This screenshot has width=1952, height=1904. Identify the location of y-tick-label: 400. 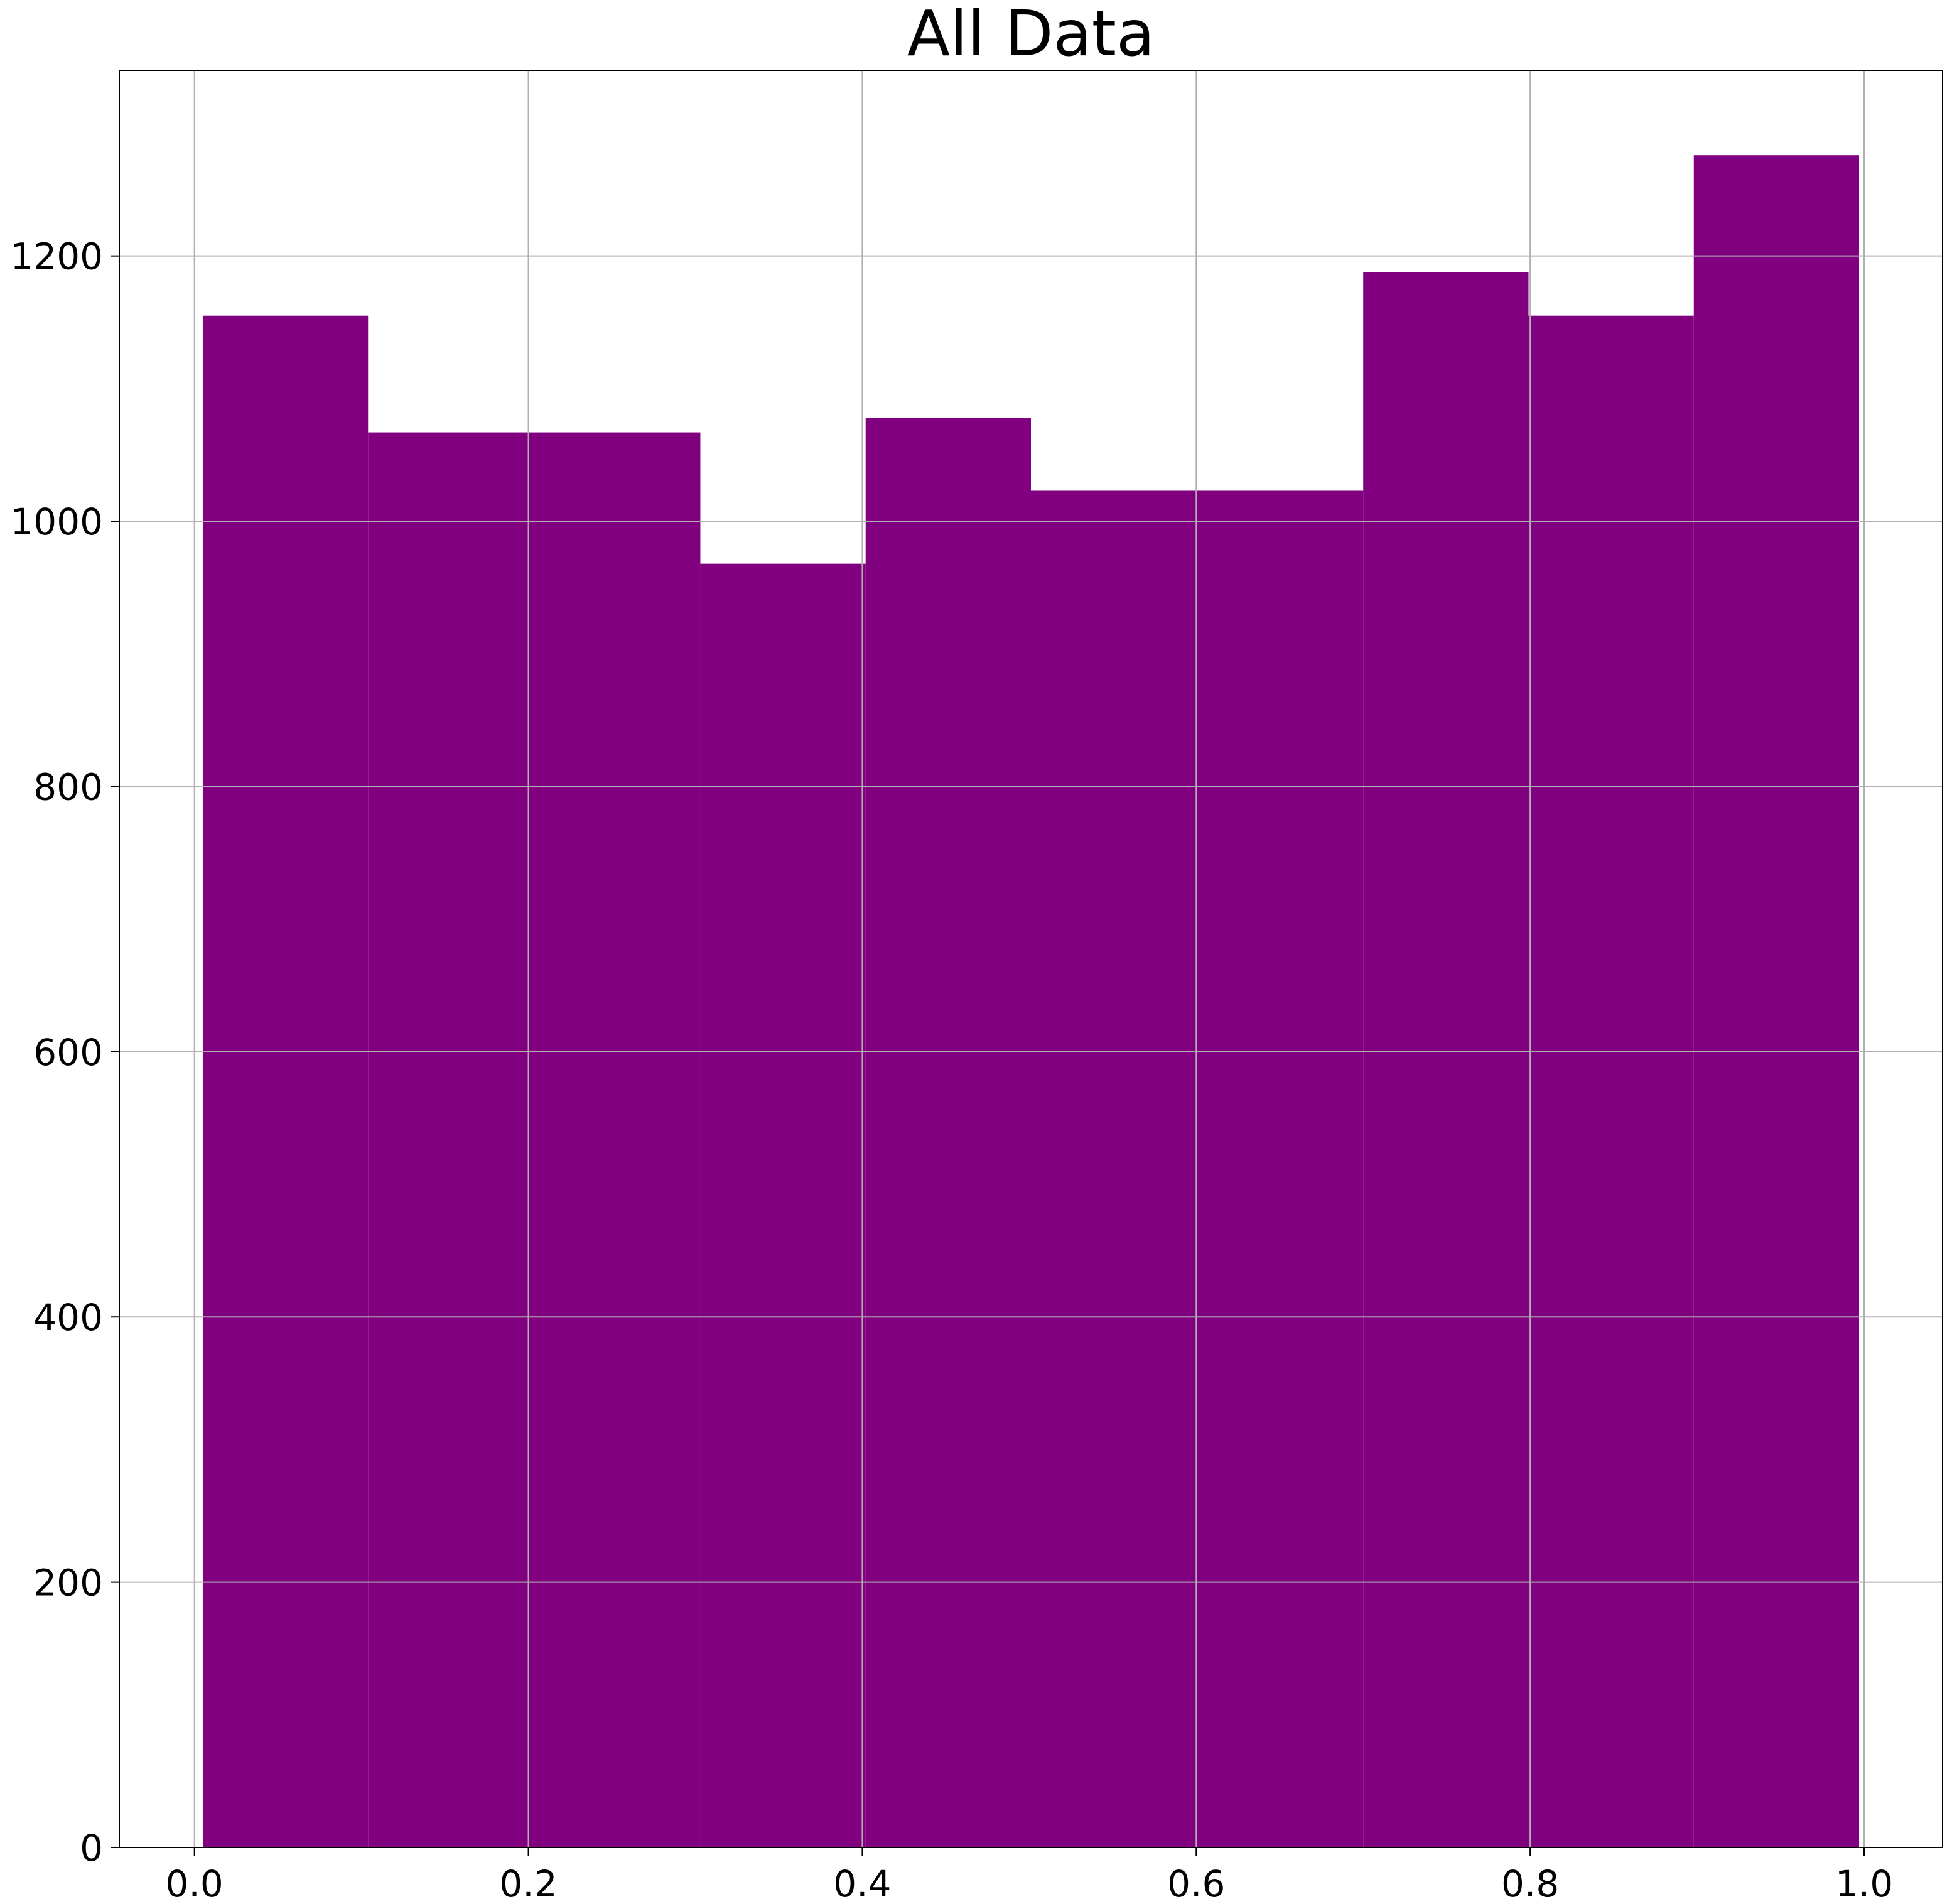
(68, 1317).